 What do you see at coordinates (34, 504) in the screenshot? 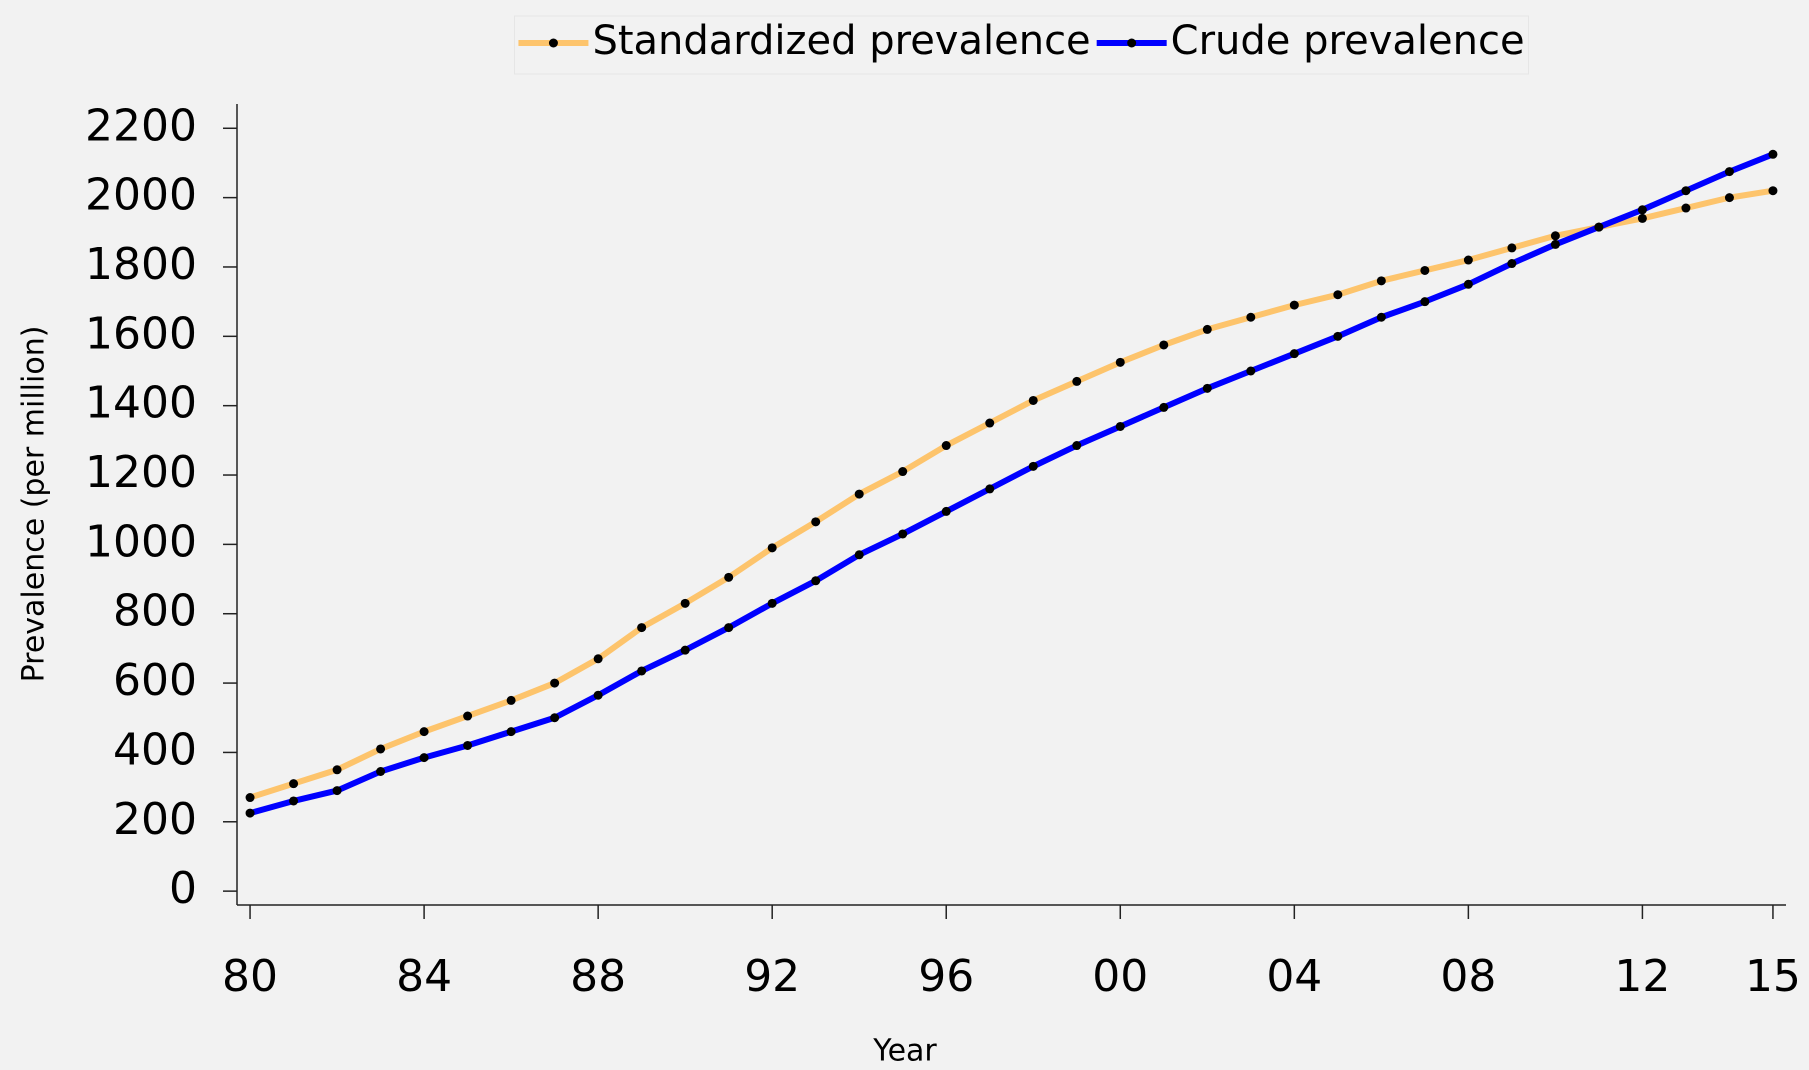
I see `y-axis-label: Prevalence (per million)` at bounding box center [34, 504].